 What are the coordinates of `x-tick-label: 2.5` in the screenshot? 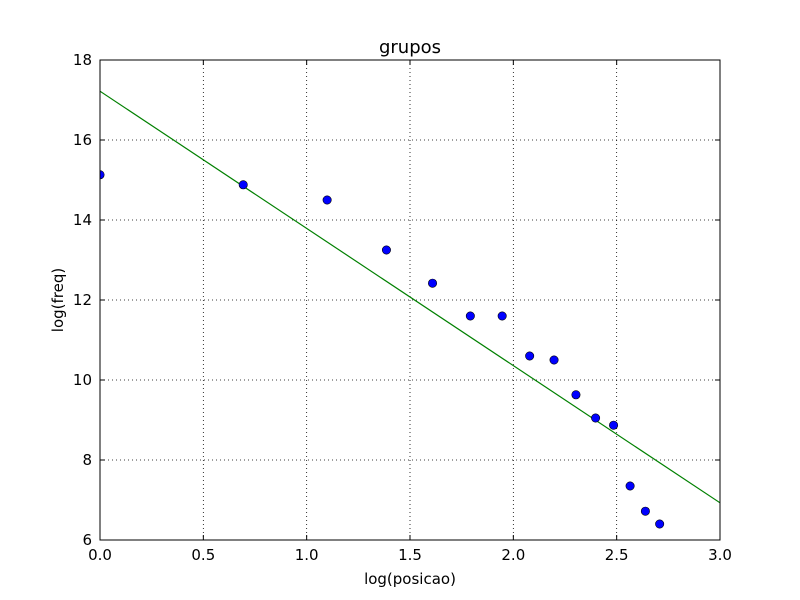 It's located at (617, 555).